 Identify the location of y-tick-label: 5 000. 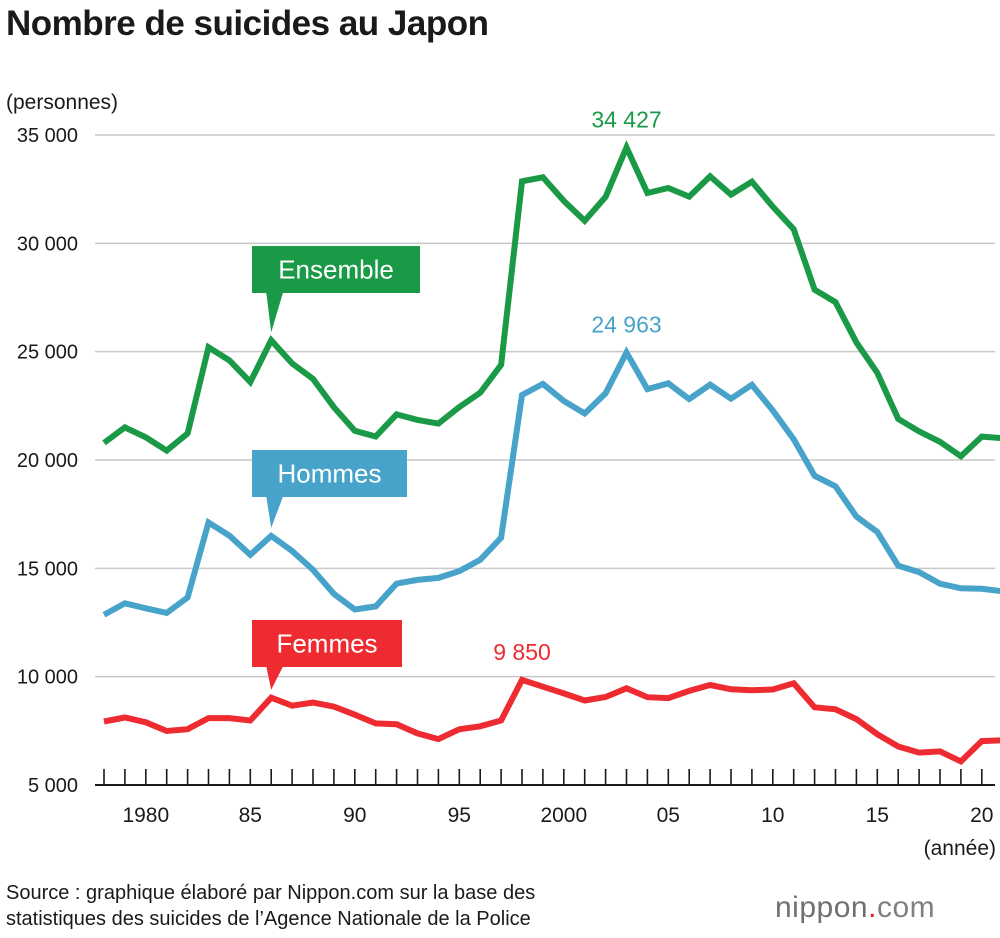
(53, 786).